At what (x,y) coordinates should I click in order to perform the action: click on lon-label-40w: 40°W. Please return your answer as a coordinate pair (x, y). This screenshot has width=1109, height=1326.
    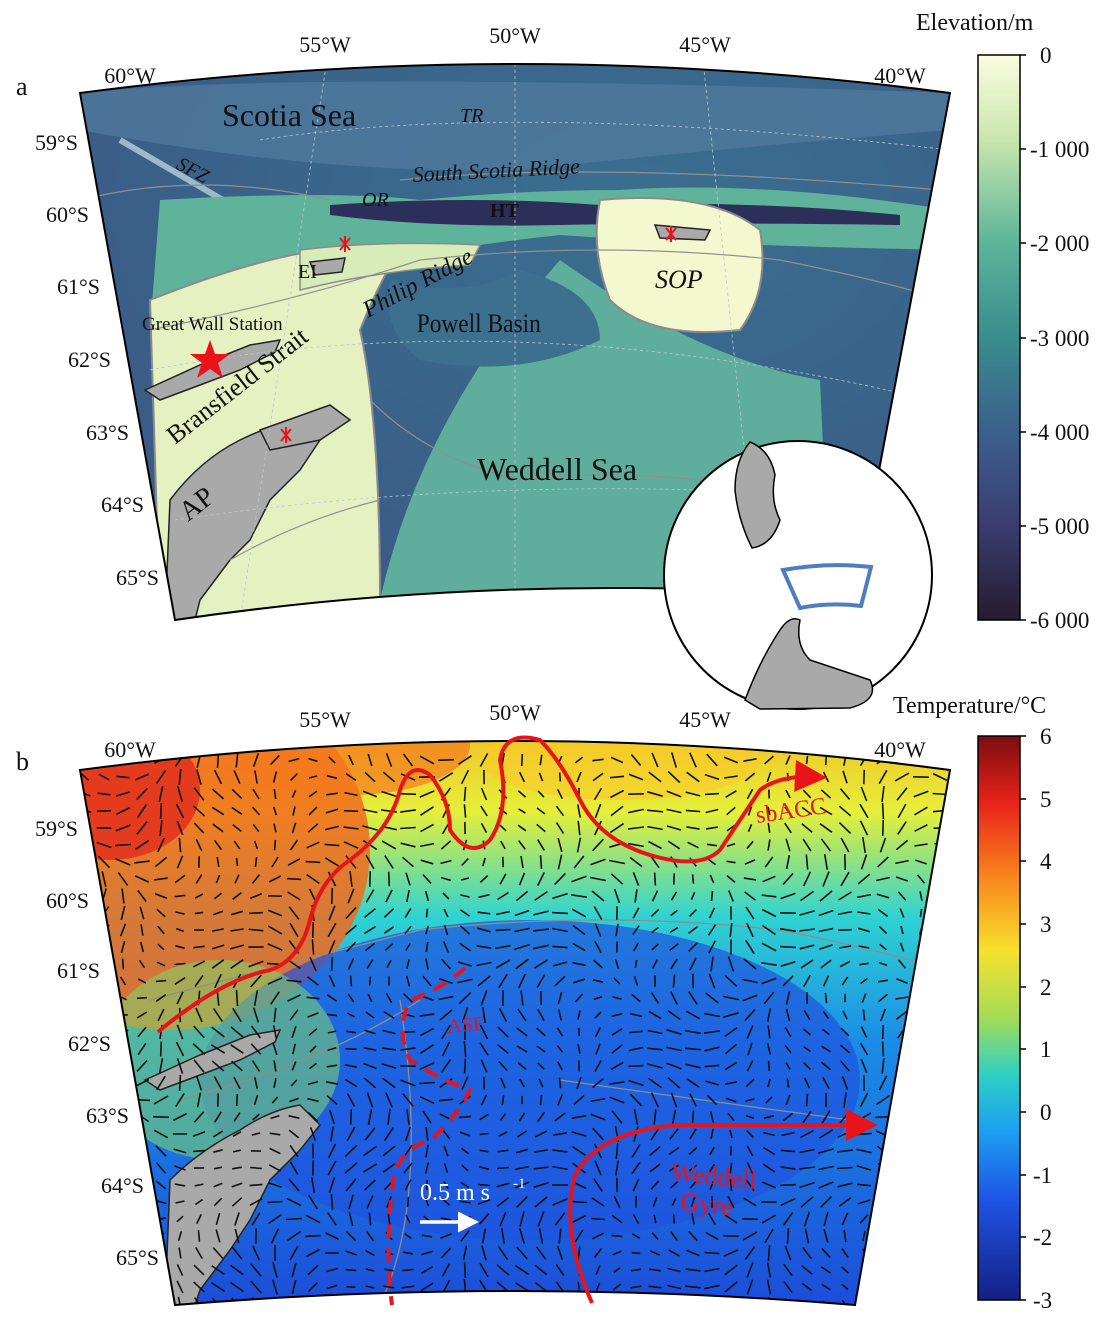
    Looking at the image, I should click on (900, 75).